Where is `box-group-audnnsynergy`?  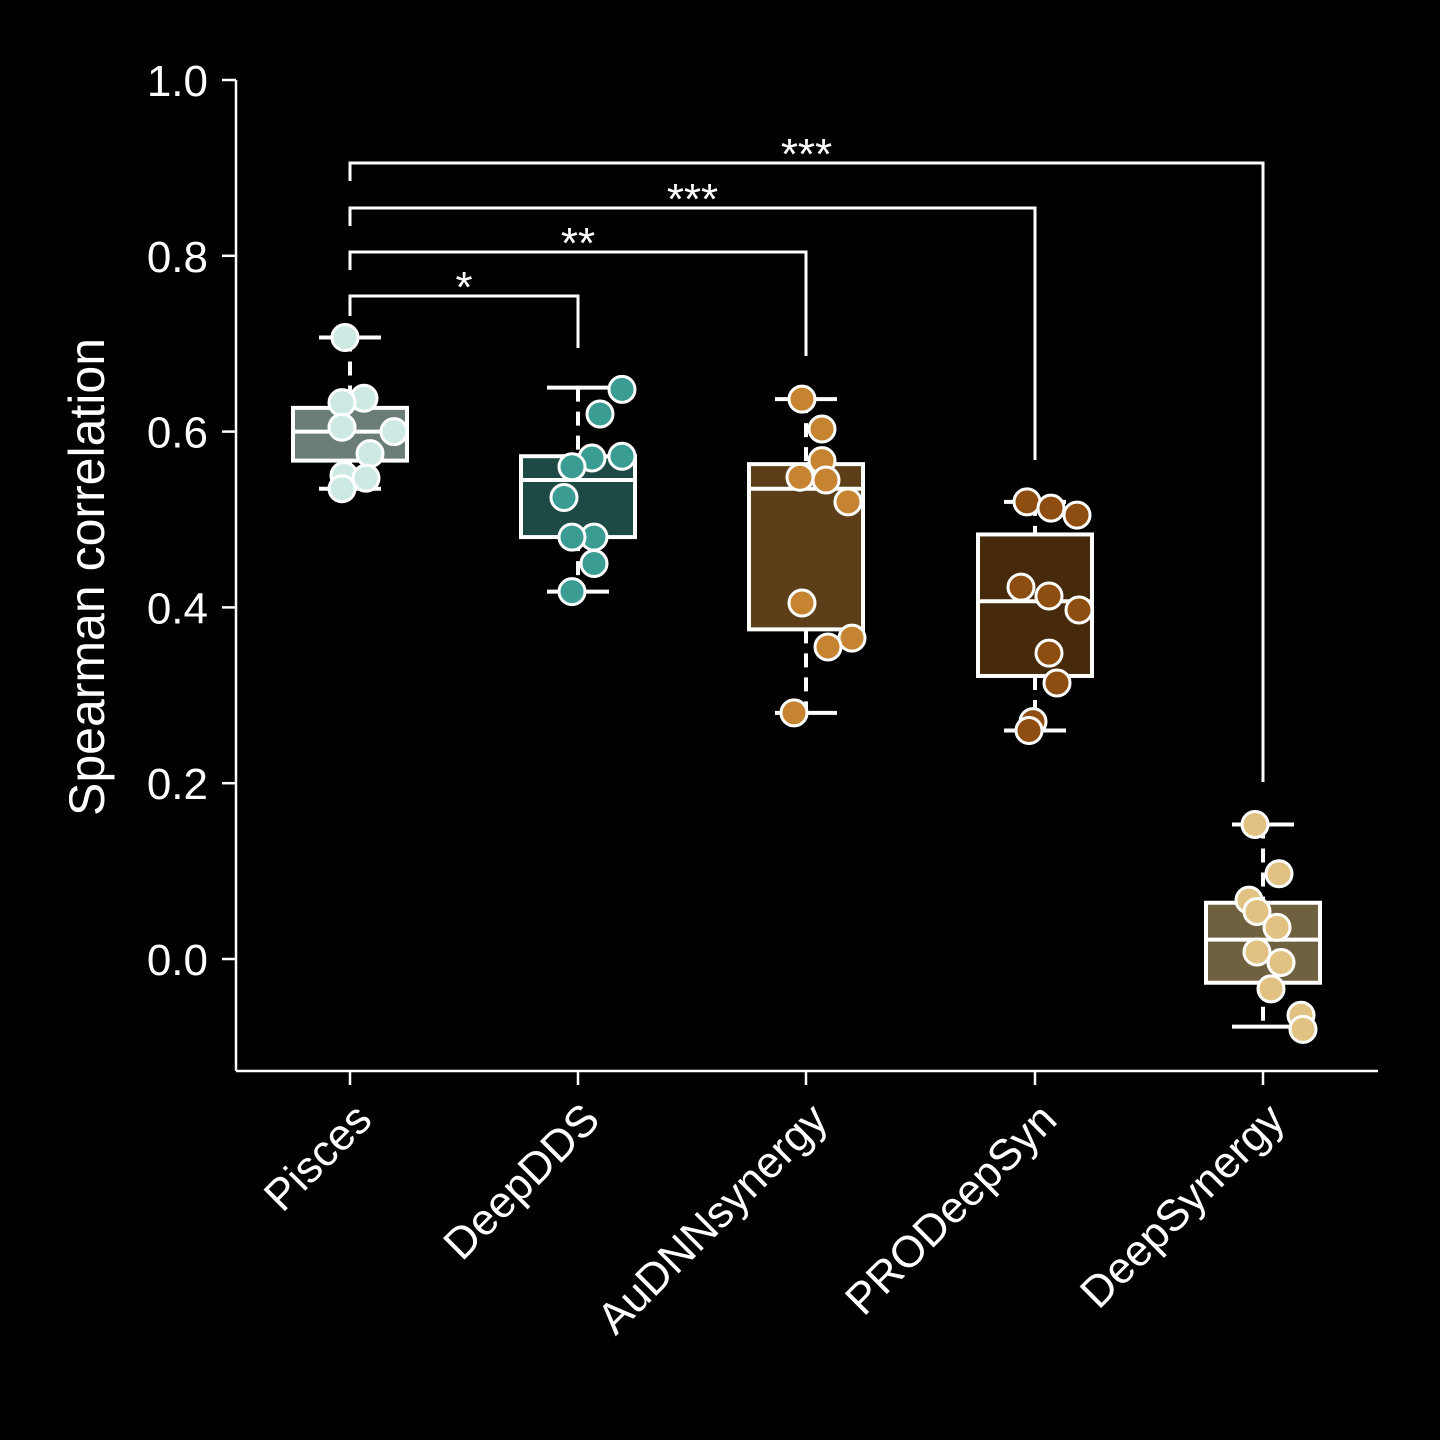 box-group-audnnsynergy is located at coordinates (807, 556).